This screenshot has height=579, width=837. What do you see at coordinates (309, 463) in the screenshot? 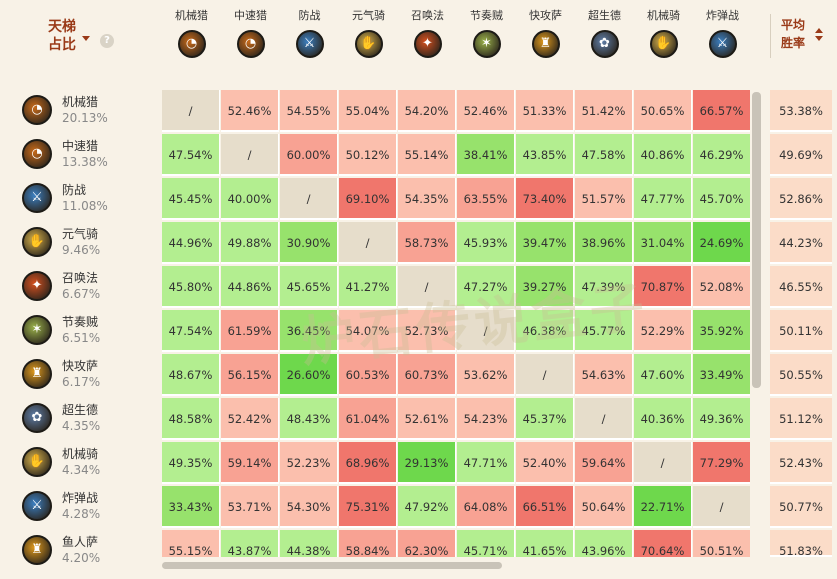
I see `matchup-cell: 52.23%` at bounding box center [309, 463].